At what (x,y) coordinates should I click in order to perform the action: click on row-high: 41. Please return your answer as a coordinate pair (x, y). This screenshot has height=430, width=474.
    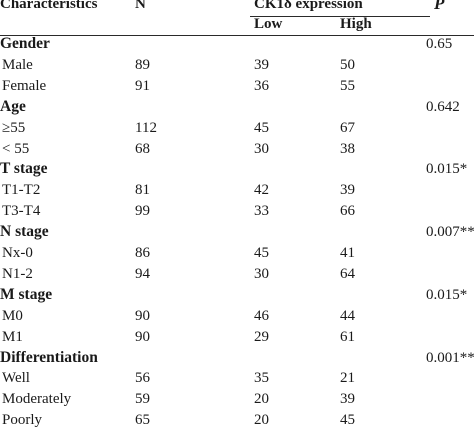
    Looking at the image, I should click on (347, 253).